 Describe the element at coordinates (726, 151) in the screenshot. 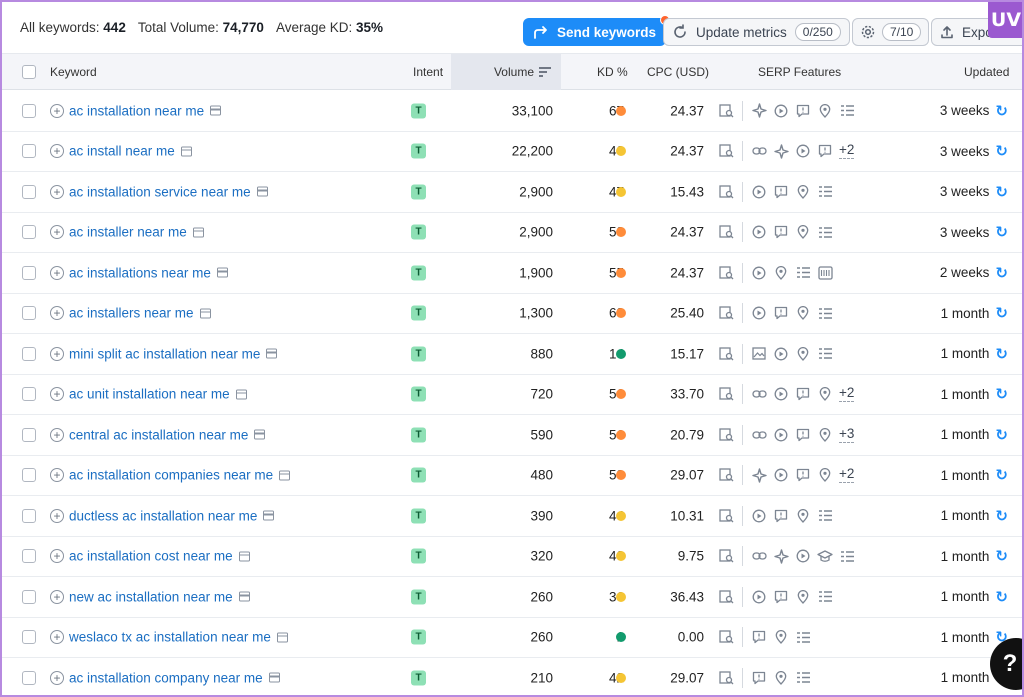

I see `serp-search-icon` at that location.